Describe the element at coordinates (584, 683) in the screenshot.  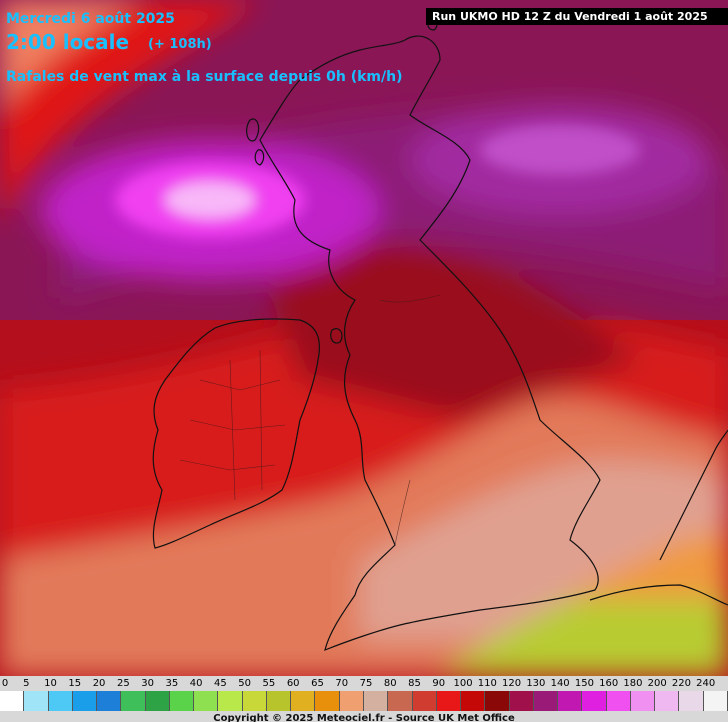
I see `legend-label: 150` at that location.